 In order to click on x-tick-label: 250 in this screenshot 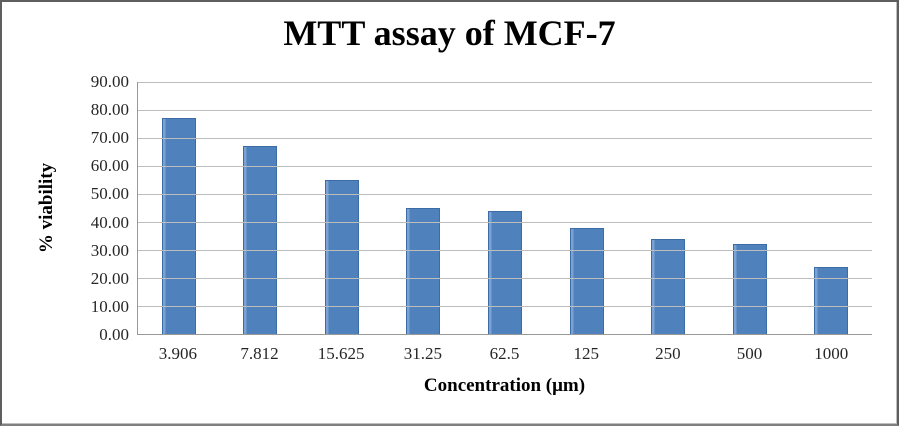, I will do `click(668, 353)`.